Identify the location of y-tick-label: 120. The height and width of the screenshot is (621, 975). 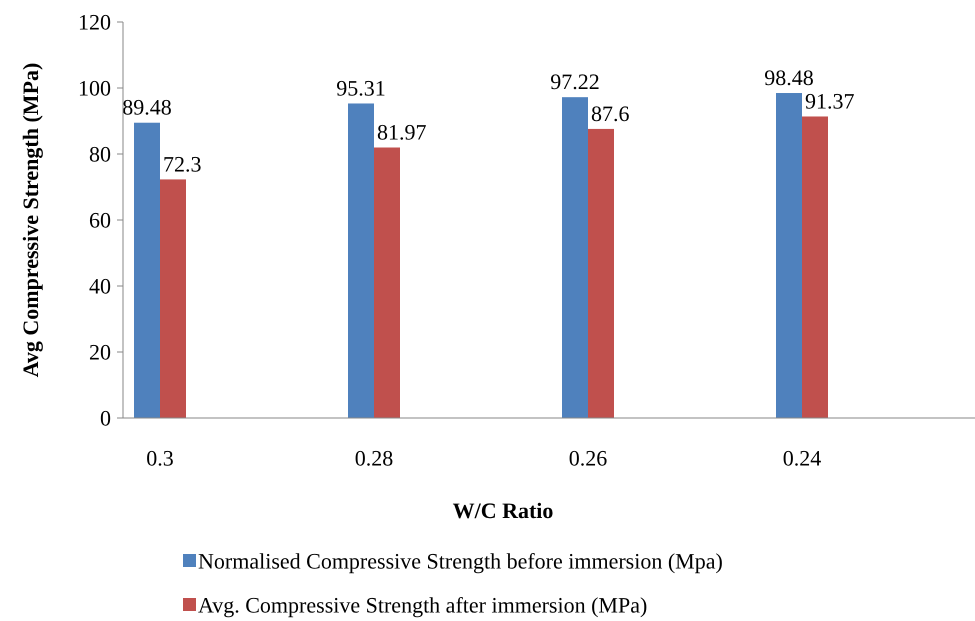
(94, 22).